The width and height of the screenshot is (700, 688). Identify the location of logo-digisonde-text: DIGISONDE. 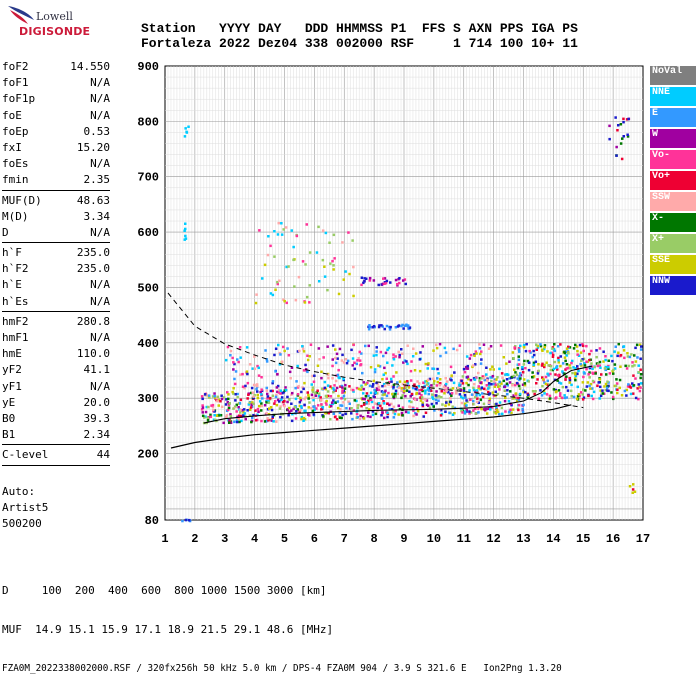
(55, 31).